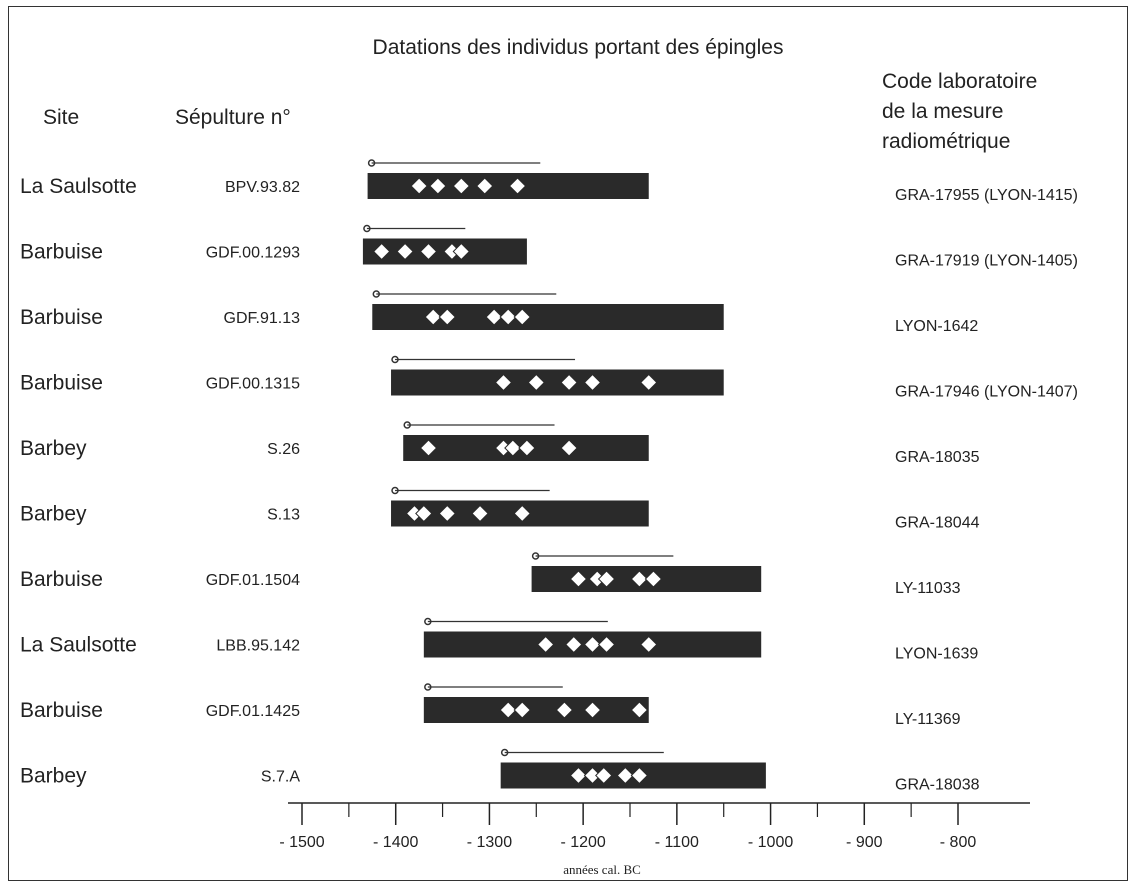 Image resolution: width=1130 pixels, height=885 pixels. I want to click on lab-code-header-line-1: Code laboratoire, so click(959, 81).